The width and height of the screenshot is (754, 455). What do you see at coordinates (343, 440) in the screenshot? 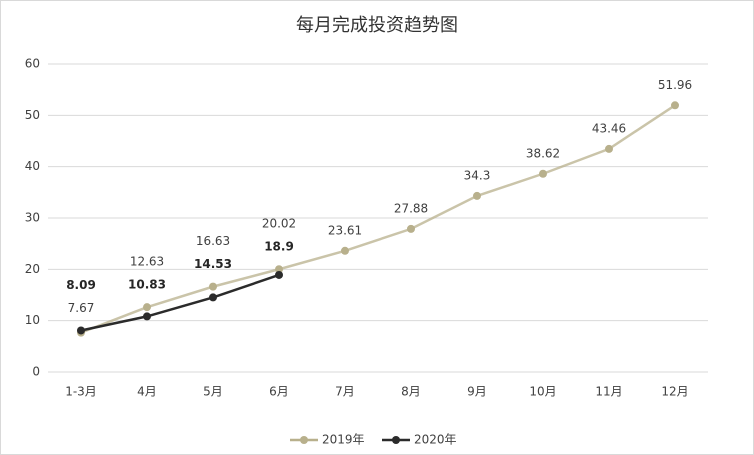
I see `legend-label: 2019年` at bounding box center [343, 440].